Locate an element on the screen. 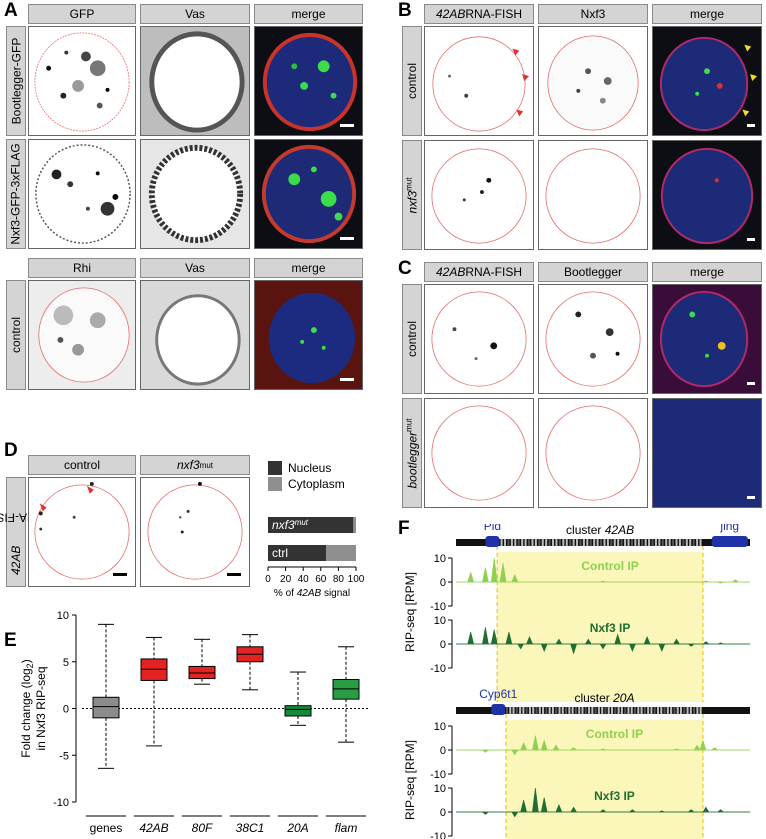  cluster-title: cluster 42AB is located at coordinates (600, 530).